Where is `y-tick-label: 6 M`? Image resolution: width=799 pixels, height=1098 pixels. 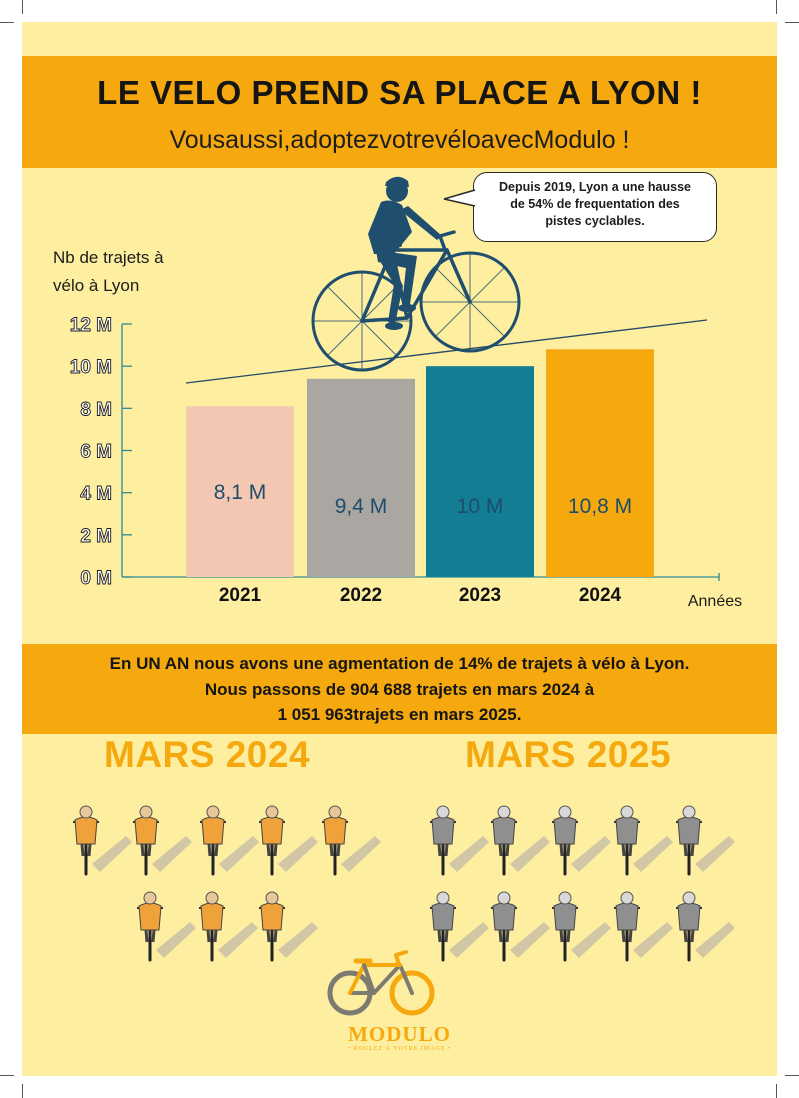 y-tick-label: 6 M is located at coordinates (96, 452).